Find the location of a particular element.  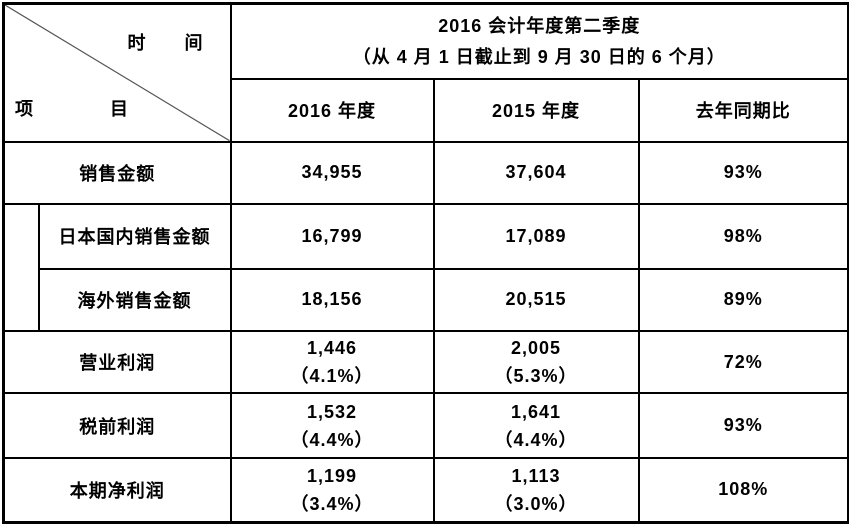

diagonal-line is located at coordinates (117, 72).